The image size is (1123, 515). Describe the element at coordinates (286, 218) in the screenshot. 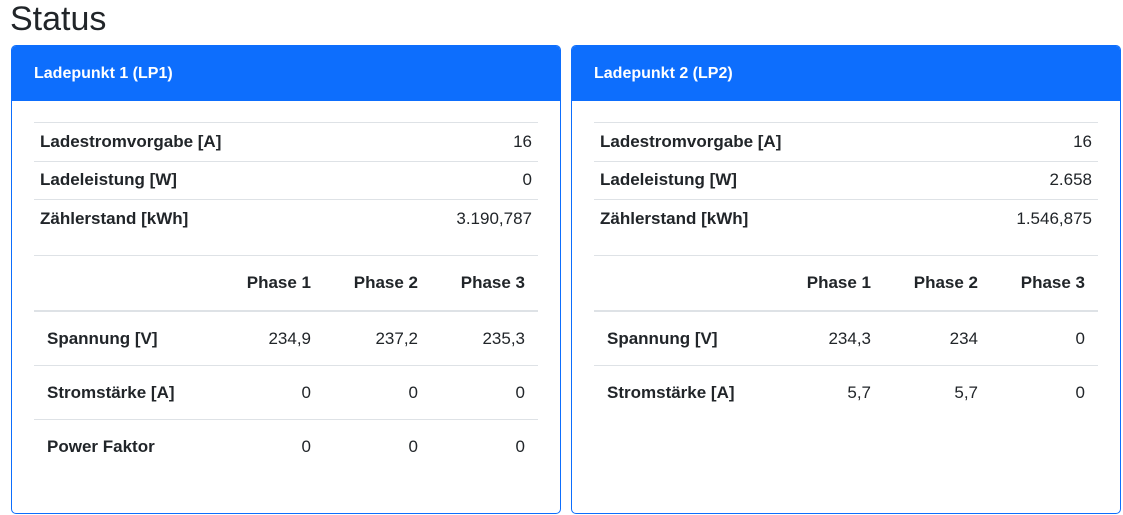

I see `summary-row: Zählerstand [kWh] 3.190,787` at that location.